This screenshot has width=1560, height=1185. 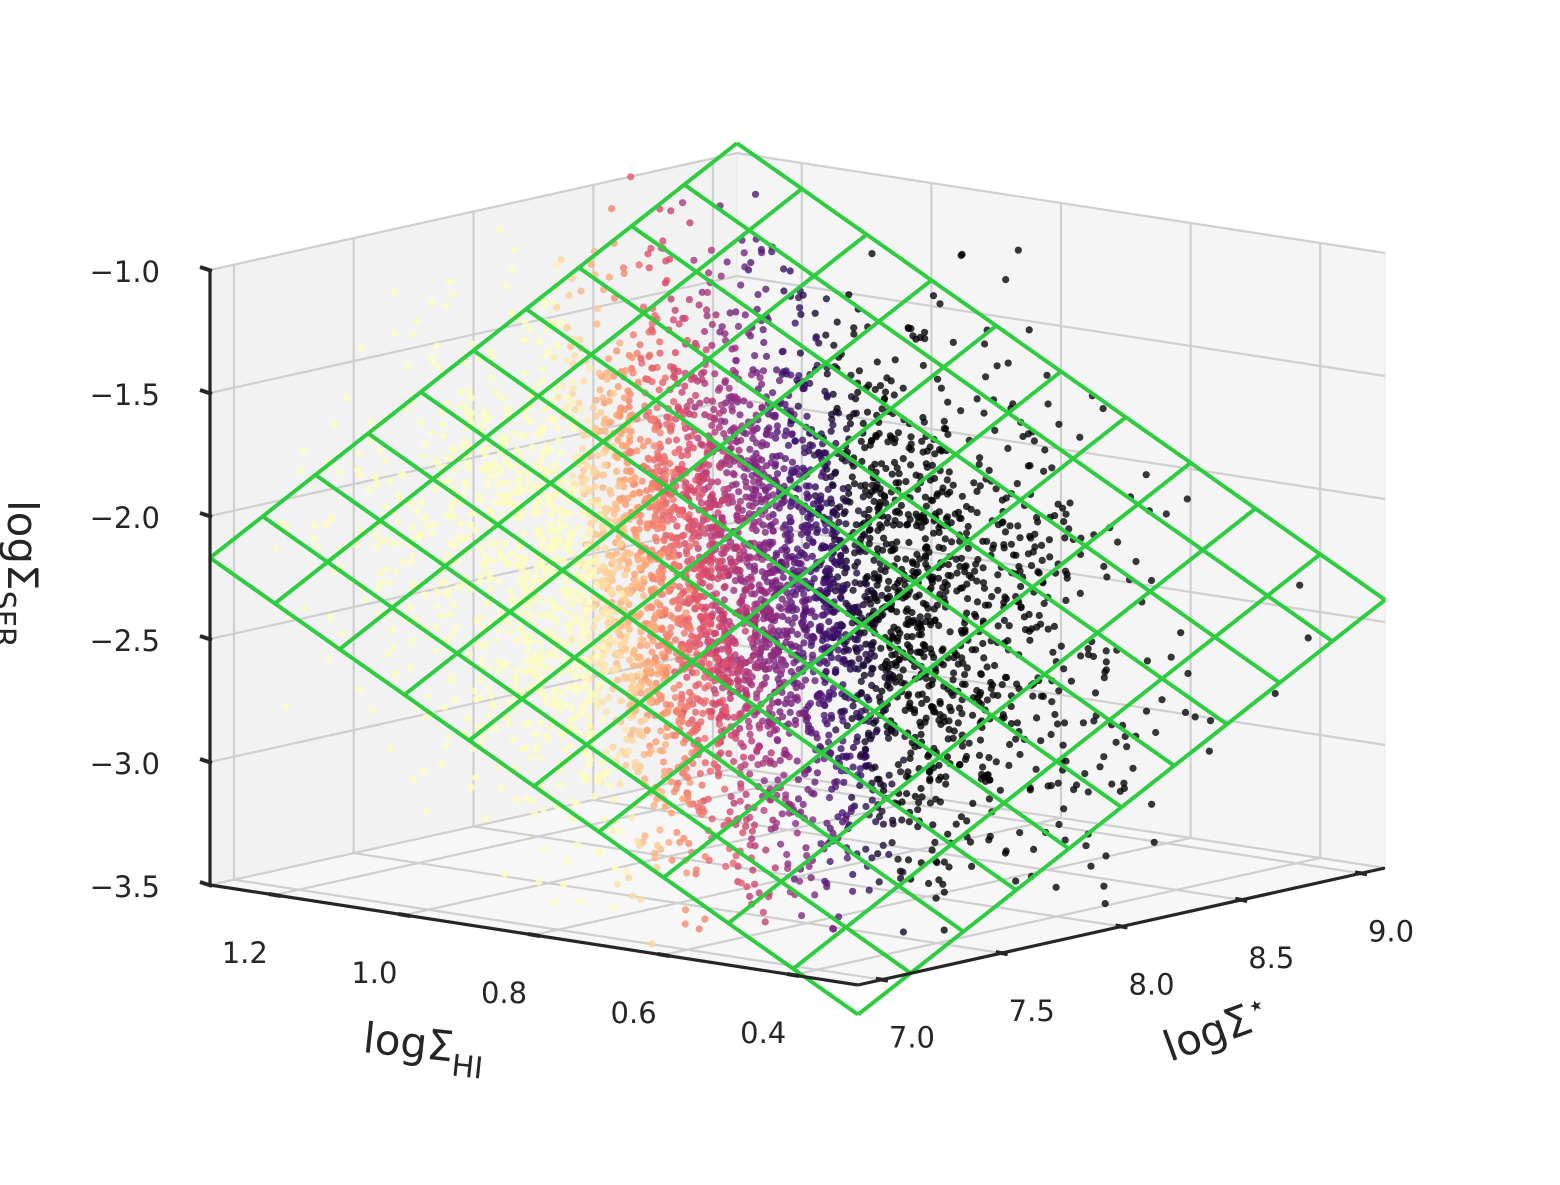 What do you see at coordinates (534, 935) in the screenshot?
I see `y-tick` at bounding box center [534, 935].